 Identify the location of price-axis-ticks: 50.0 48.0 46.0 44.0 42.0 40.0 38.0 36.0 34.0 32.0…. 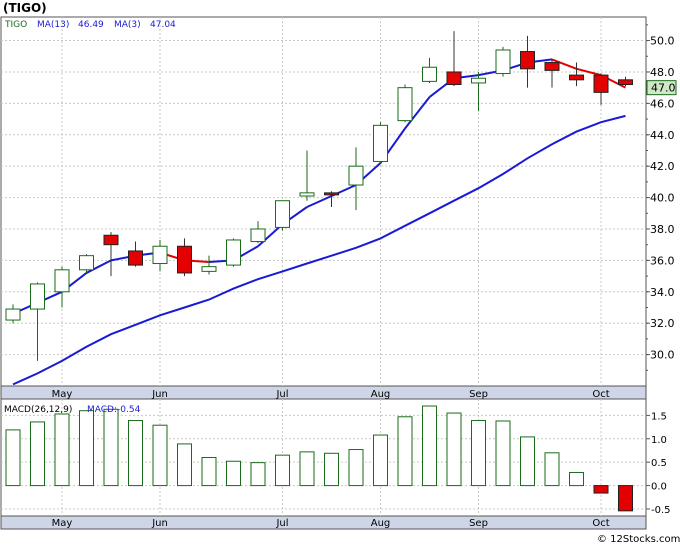
(660, 197).